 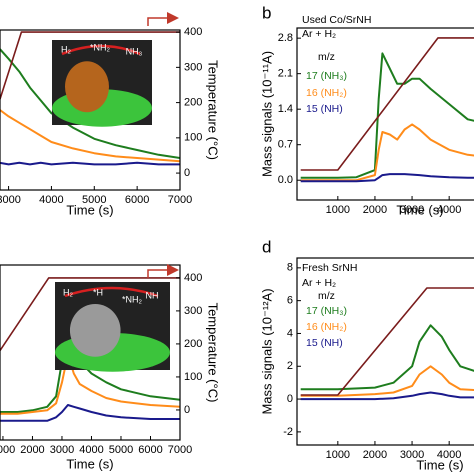 I want to click on y-tick-label: 6, so click(x=290, y=301).